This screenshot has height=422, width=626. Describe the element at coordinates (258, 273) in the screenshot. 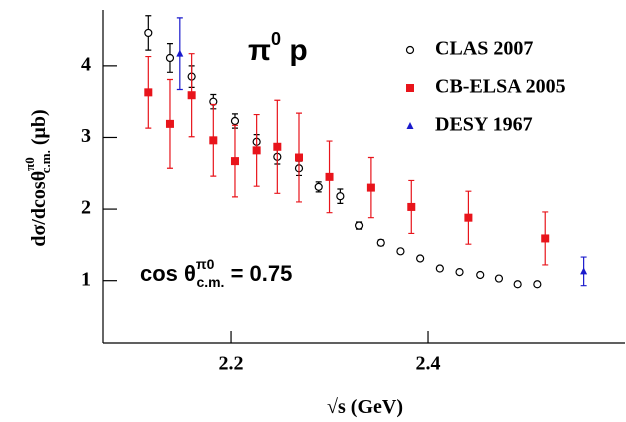

I see `annotation-angle-rest: = 0.75` at that location.